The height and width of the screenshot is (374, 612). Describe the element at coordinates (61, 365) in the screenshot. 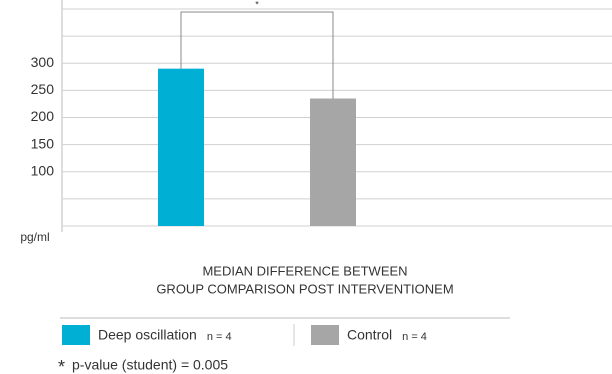

I see `footnote-marker: *` at that location.